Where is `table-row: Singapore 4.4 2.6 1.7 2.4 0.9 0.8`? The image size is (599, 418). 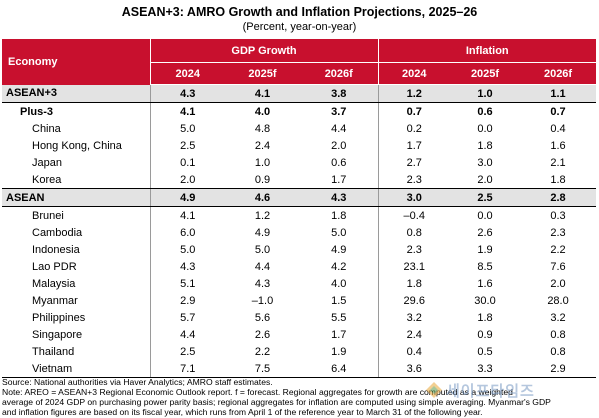 table-row: Singapore 4.4 2.6 1.7 2.4 0.9 0.8 is located at coordinates (299, 334).